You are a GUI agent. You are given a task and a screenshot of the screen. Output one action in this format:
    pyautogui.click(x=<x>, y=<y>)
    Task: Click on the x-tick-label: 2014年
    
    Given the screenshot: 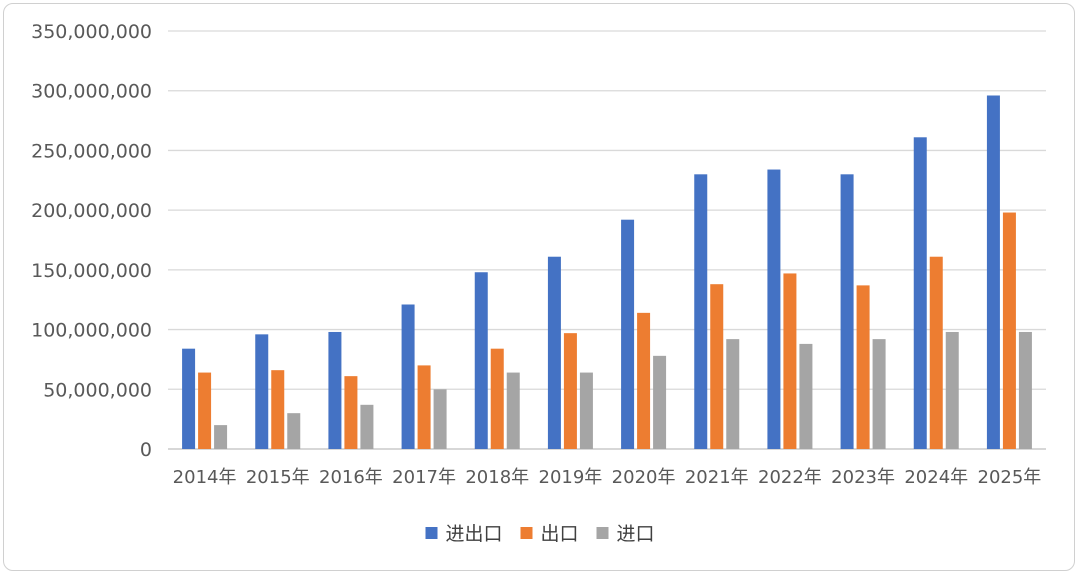 What is the action you would take?
    pyautogui.click(x=205, y=477)
    